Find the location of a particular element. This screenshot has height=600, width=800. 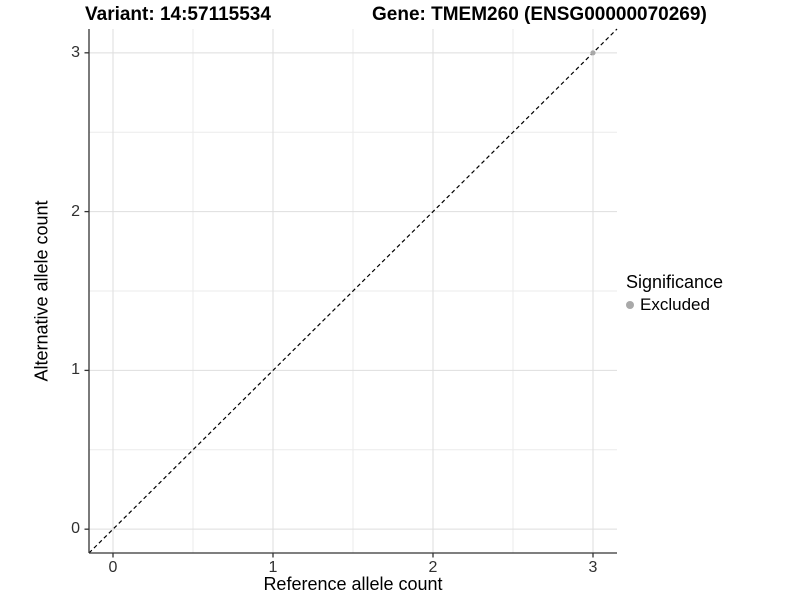

legend-title: Significance is located at coordinates (675, 282).